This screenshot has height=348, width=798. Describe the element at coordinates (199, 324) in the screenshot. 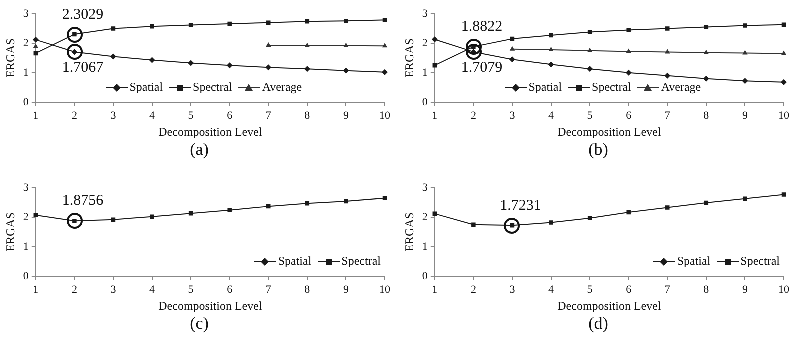

I see `text: (c)` at that location.